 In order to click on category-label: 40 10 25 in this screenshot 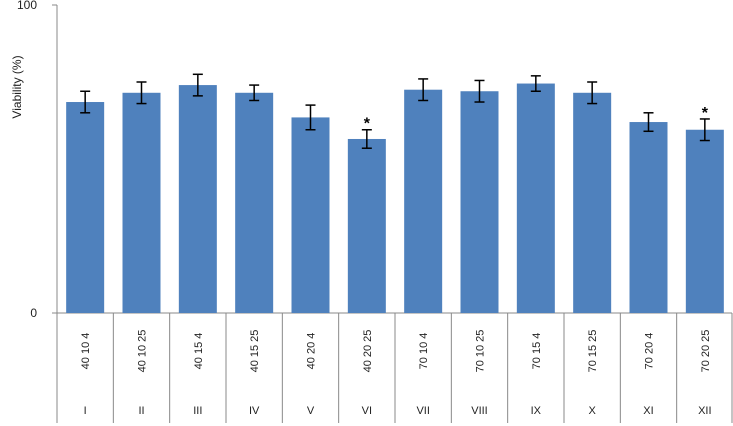, I will do `click(143, 351)`.